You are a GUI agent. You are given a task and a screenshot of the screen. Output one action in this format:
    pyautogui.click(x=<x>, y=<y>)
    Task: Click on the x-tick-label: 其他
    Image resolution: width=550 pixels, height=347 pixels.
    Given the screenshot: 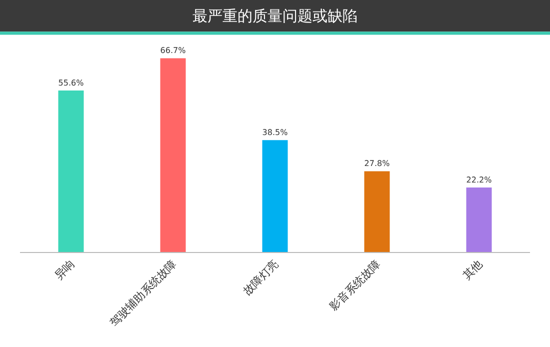 What is the action you would take?
    pyautogui.click(x=473, y=270)
    